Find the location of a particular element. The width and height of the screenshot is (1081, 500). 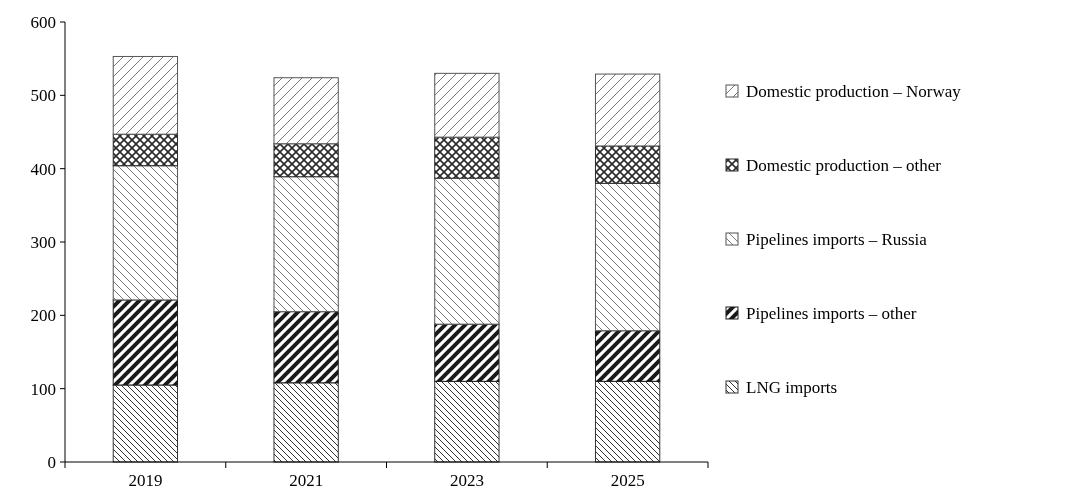

legend-label: Domestic production – Norway is located at coordinates (854, 91).